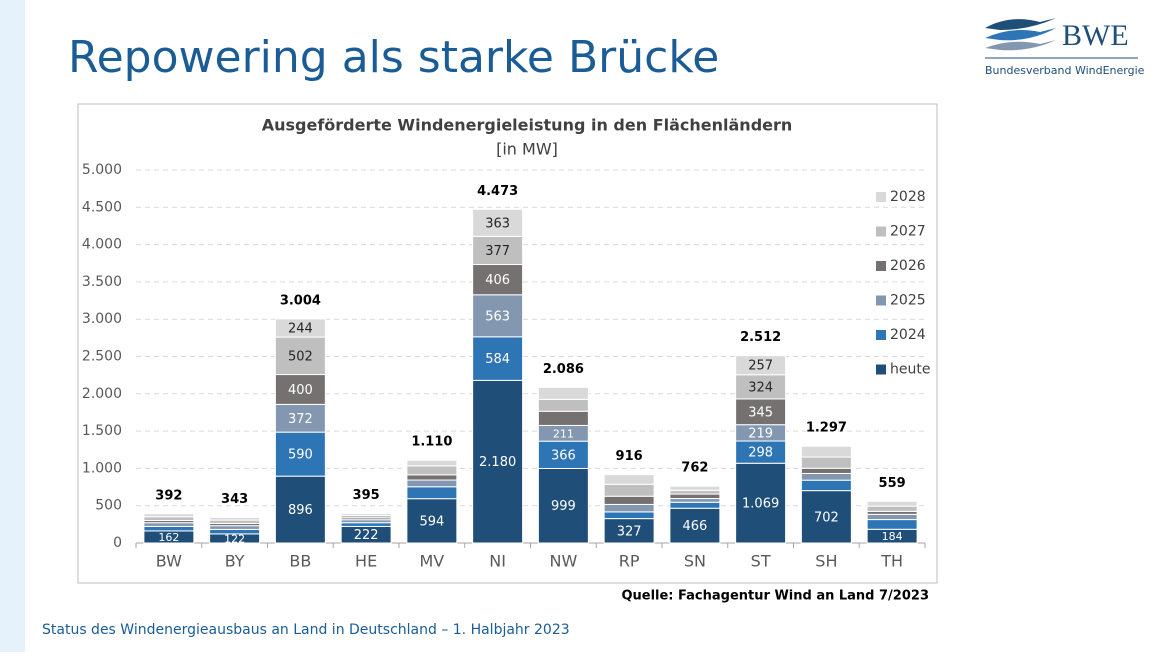  Describe the element at coordinates (1065, 70) in the screenshot. I see `logo-subtitle: Bundesverband WindEnergie` at that location.